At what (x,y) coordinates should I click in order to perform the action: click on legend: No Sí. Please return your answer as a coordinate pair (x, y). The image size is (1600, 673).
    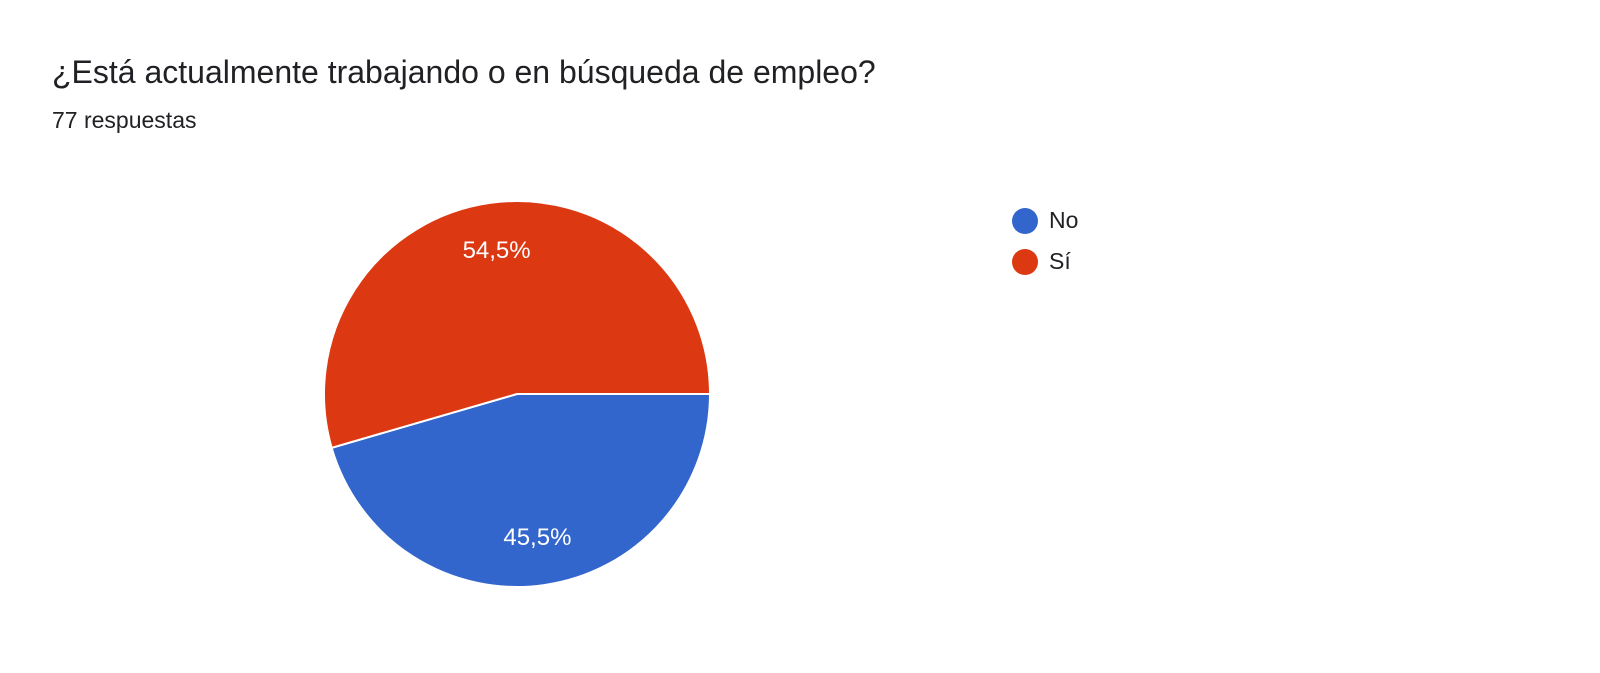
    Looking at the image, I should click on (1045, 241).